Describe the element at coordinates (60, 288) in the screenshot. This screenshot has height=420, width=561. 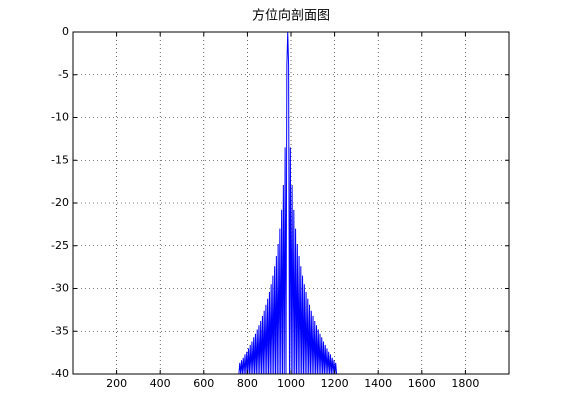
I see `y-tick-label: -30` at that location.